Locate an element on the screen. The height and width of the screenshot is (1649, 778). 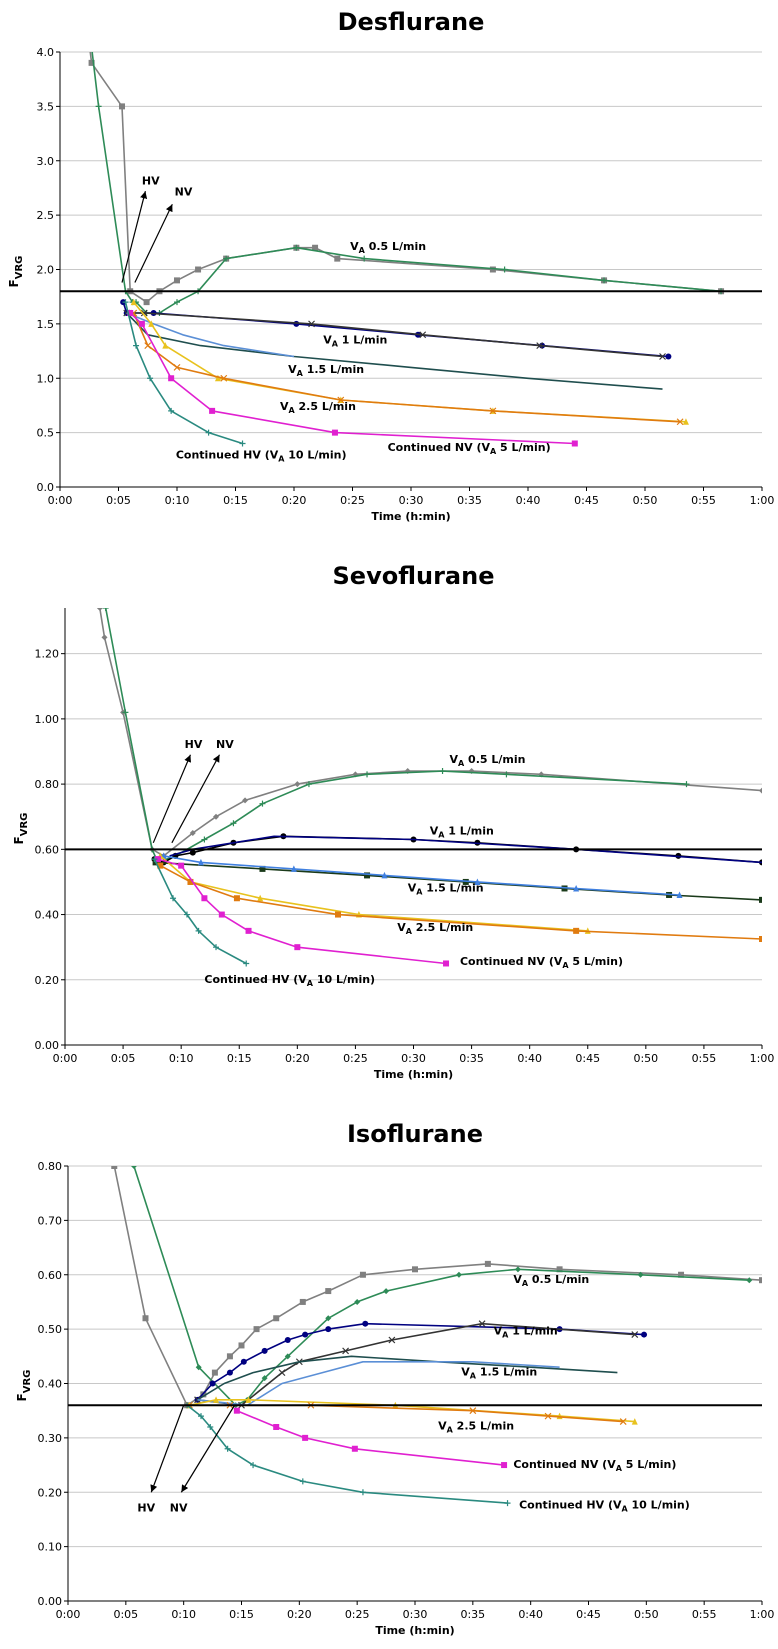
annotation-text-2: 10 L/min) is located at coordinates (659, 1505).